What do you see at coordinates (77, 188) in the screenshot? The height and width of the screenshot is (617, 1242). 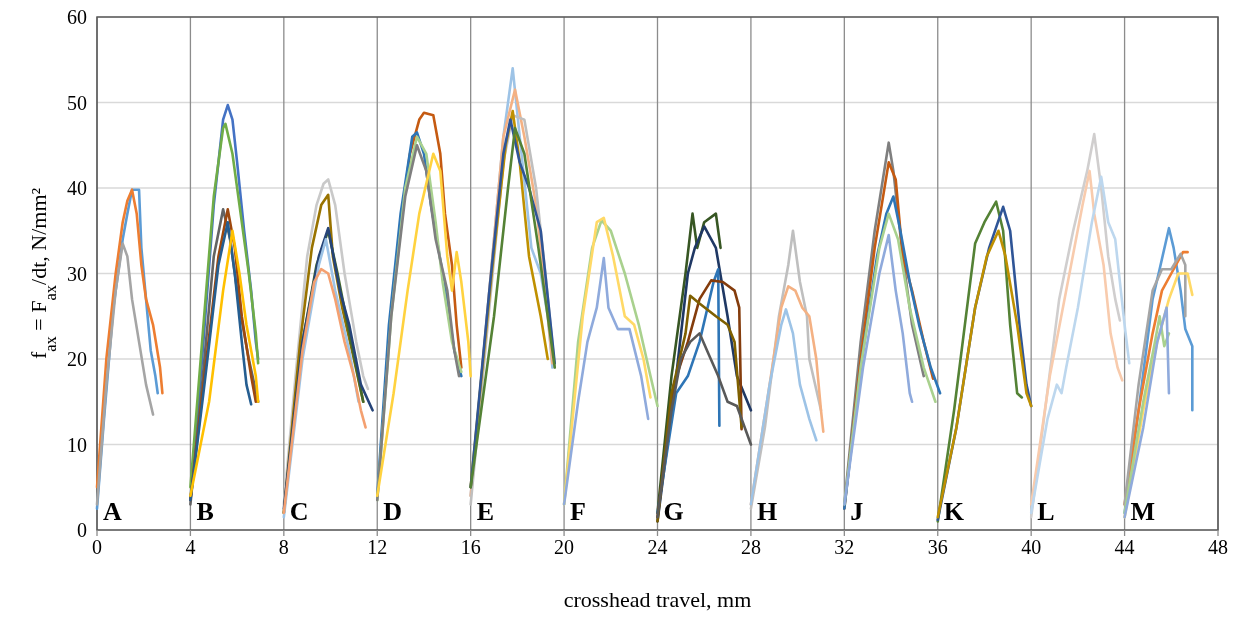 I see `y-tick-label: 40` at bounding box center [77, 188].